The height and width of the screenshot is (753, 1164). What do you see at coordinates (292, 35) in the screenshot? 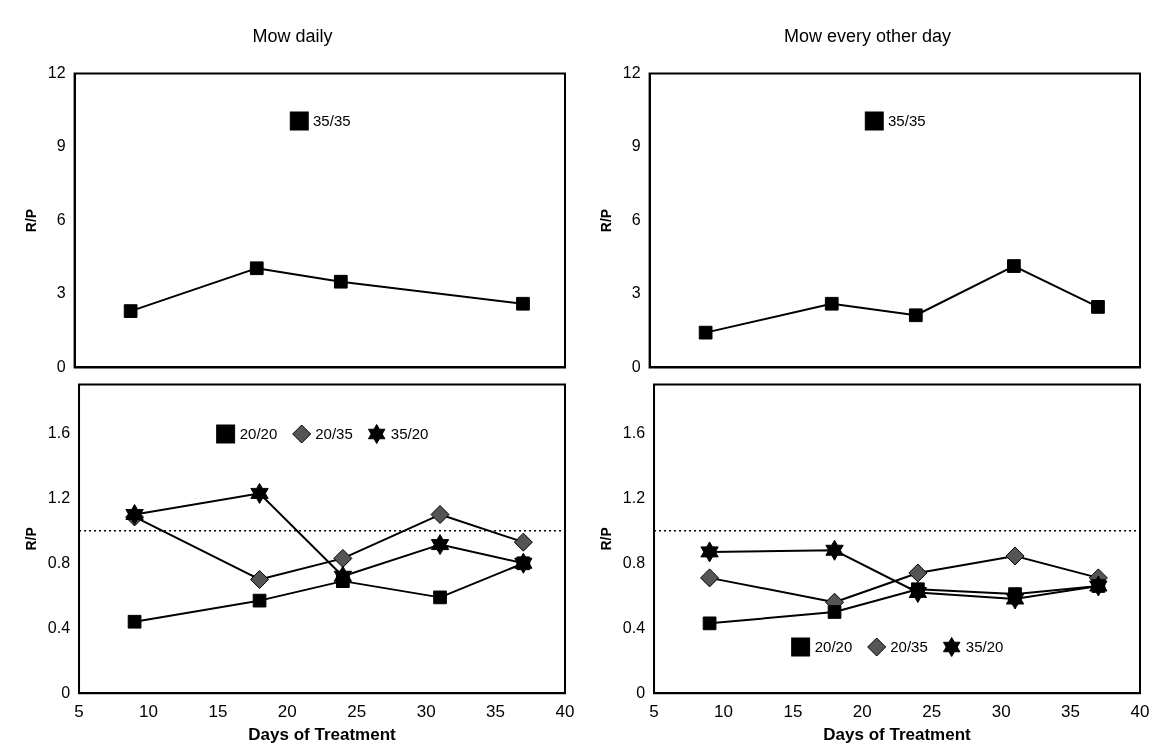
I see `chart-title: Mow daily` at bounding box center [292, 35].